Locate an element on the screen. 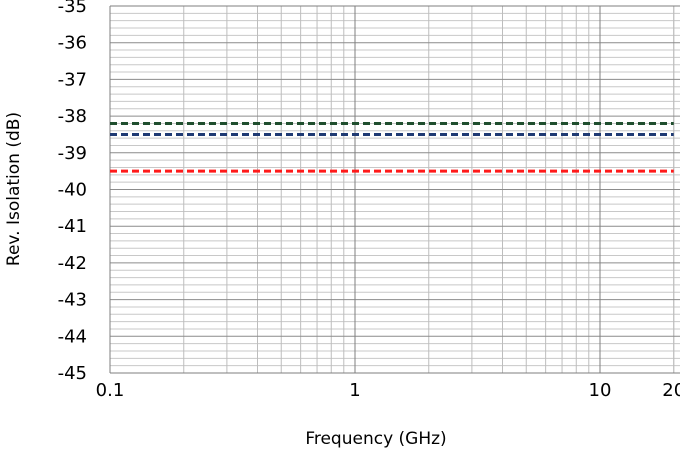 The height and width of the screenshot is (466, 680). y-tick-label: -41 is located at coordinates (72, 226).